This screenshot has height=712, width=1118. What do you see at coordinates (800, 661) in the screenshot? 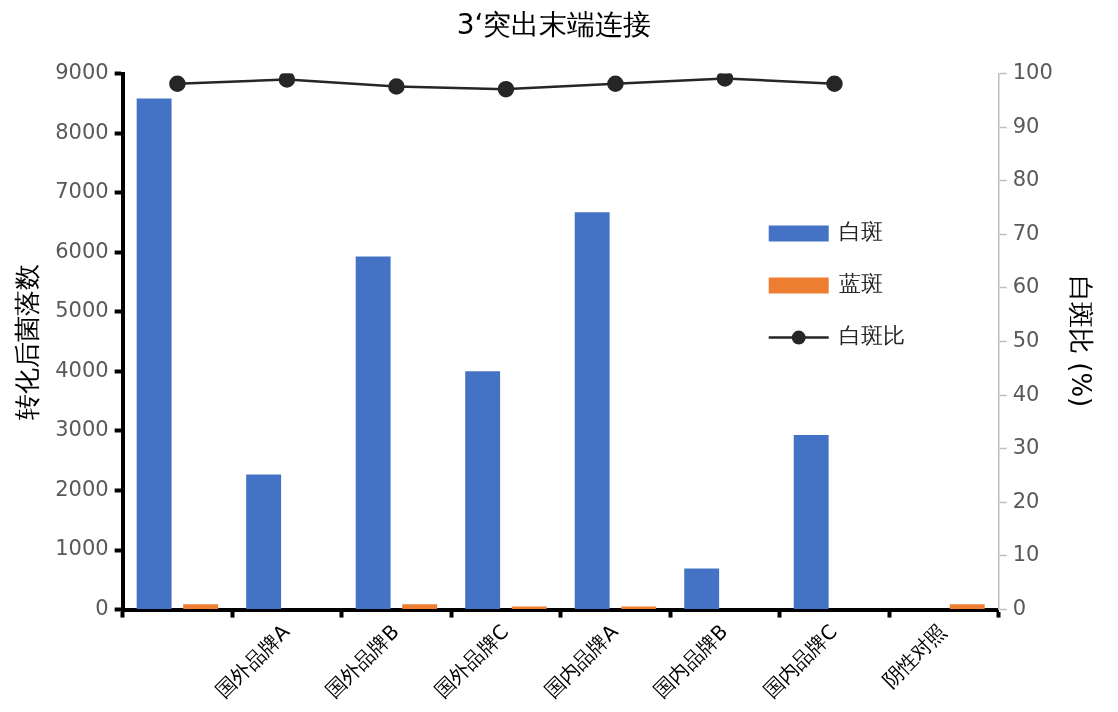
I see `x-tick-label: 国内品牌C` at bounding box center [800, 661].